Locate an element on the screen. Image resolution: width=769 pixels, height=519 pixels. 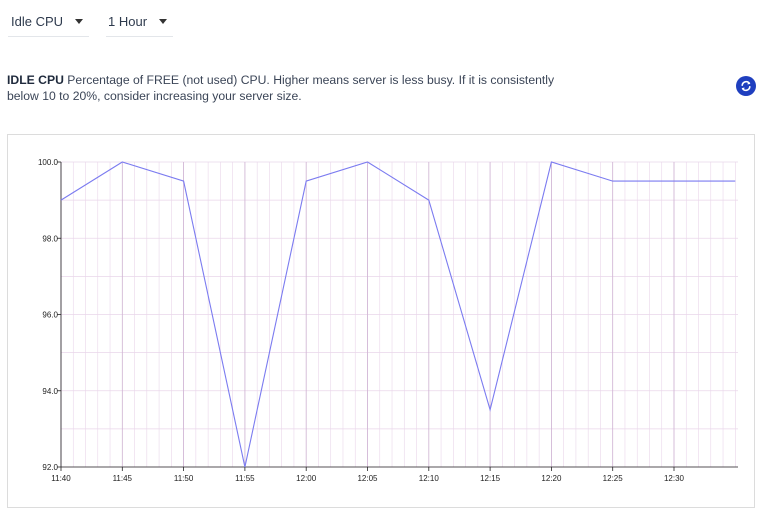
time-range-dropdown-value: 1 Hour is located at coordinates (128, 21).